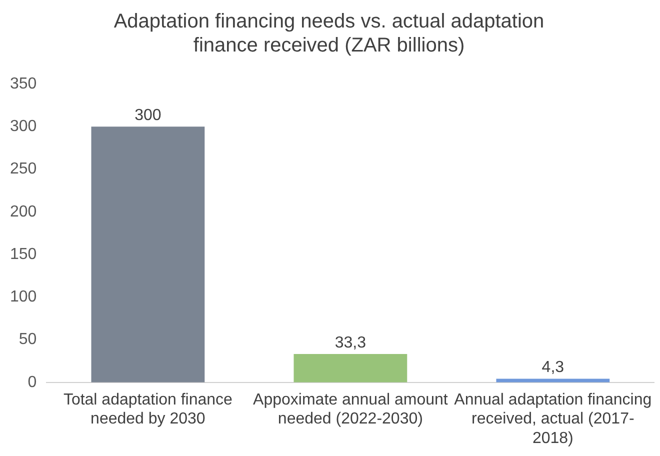 The image size is (660, 456). I want to click on x-tick-label: Appoximate annual amount needed (2022-2030), so click(350, 409).